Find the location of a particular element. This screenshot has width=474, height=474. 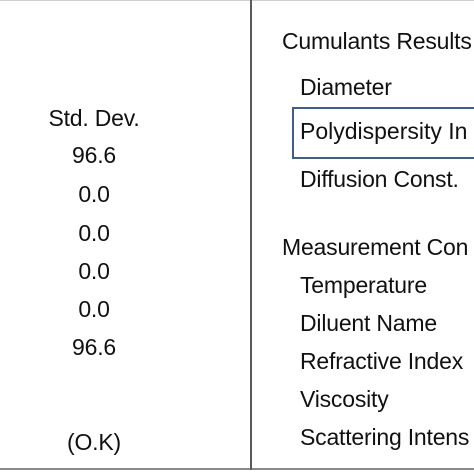

bottom-border is located at coordinates (237, 469).